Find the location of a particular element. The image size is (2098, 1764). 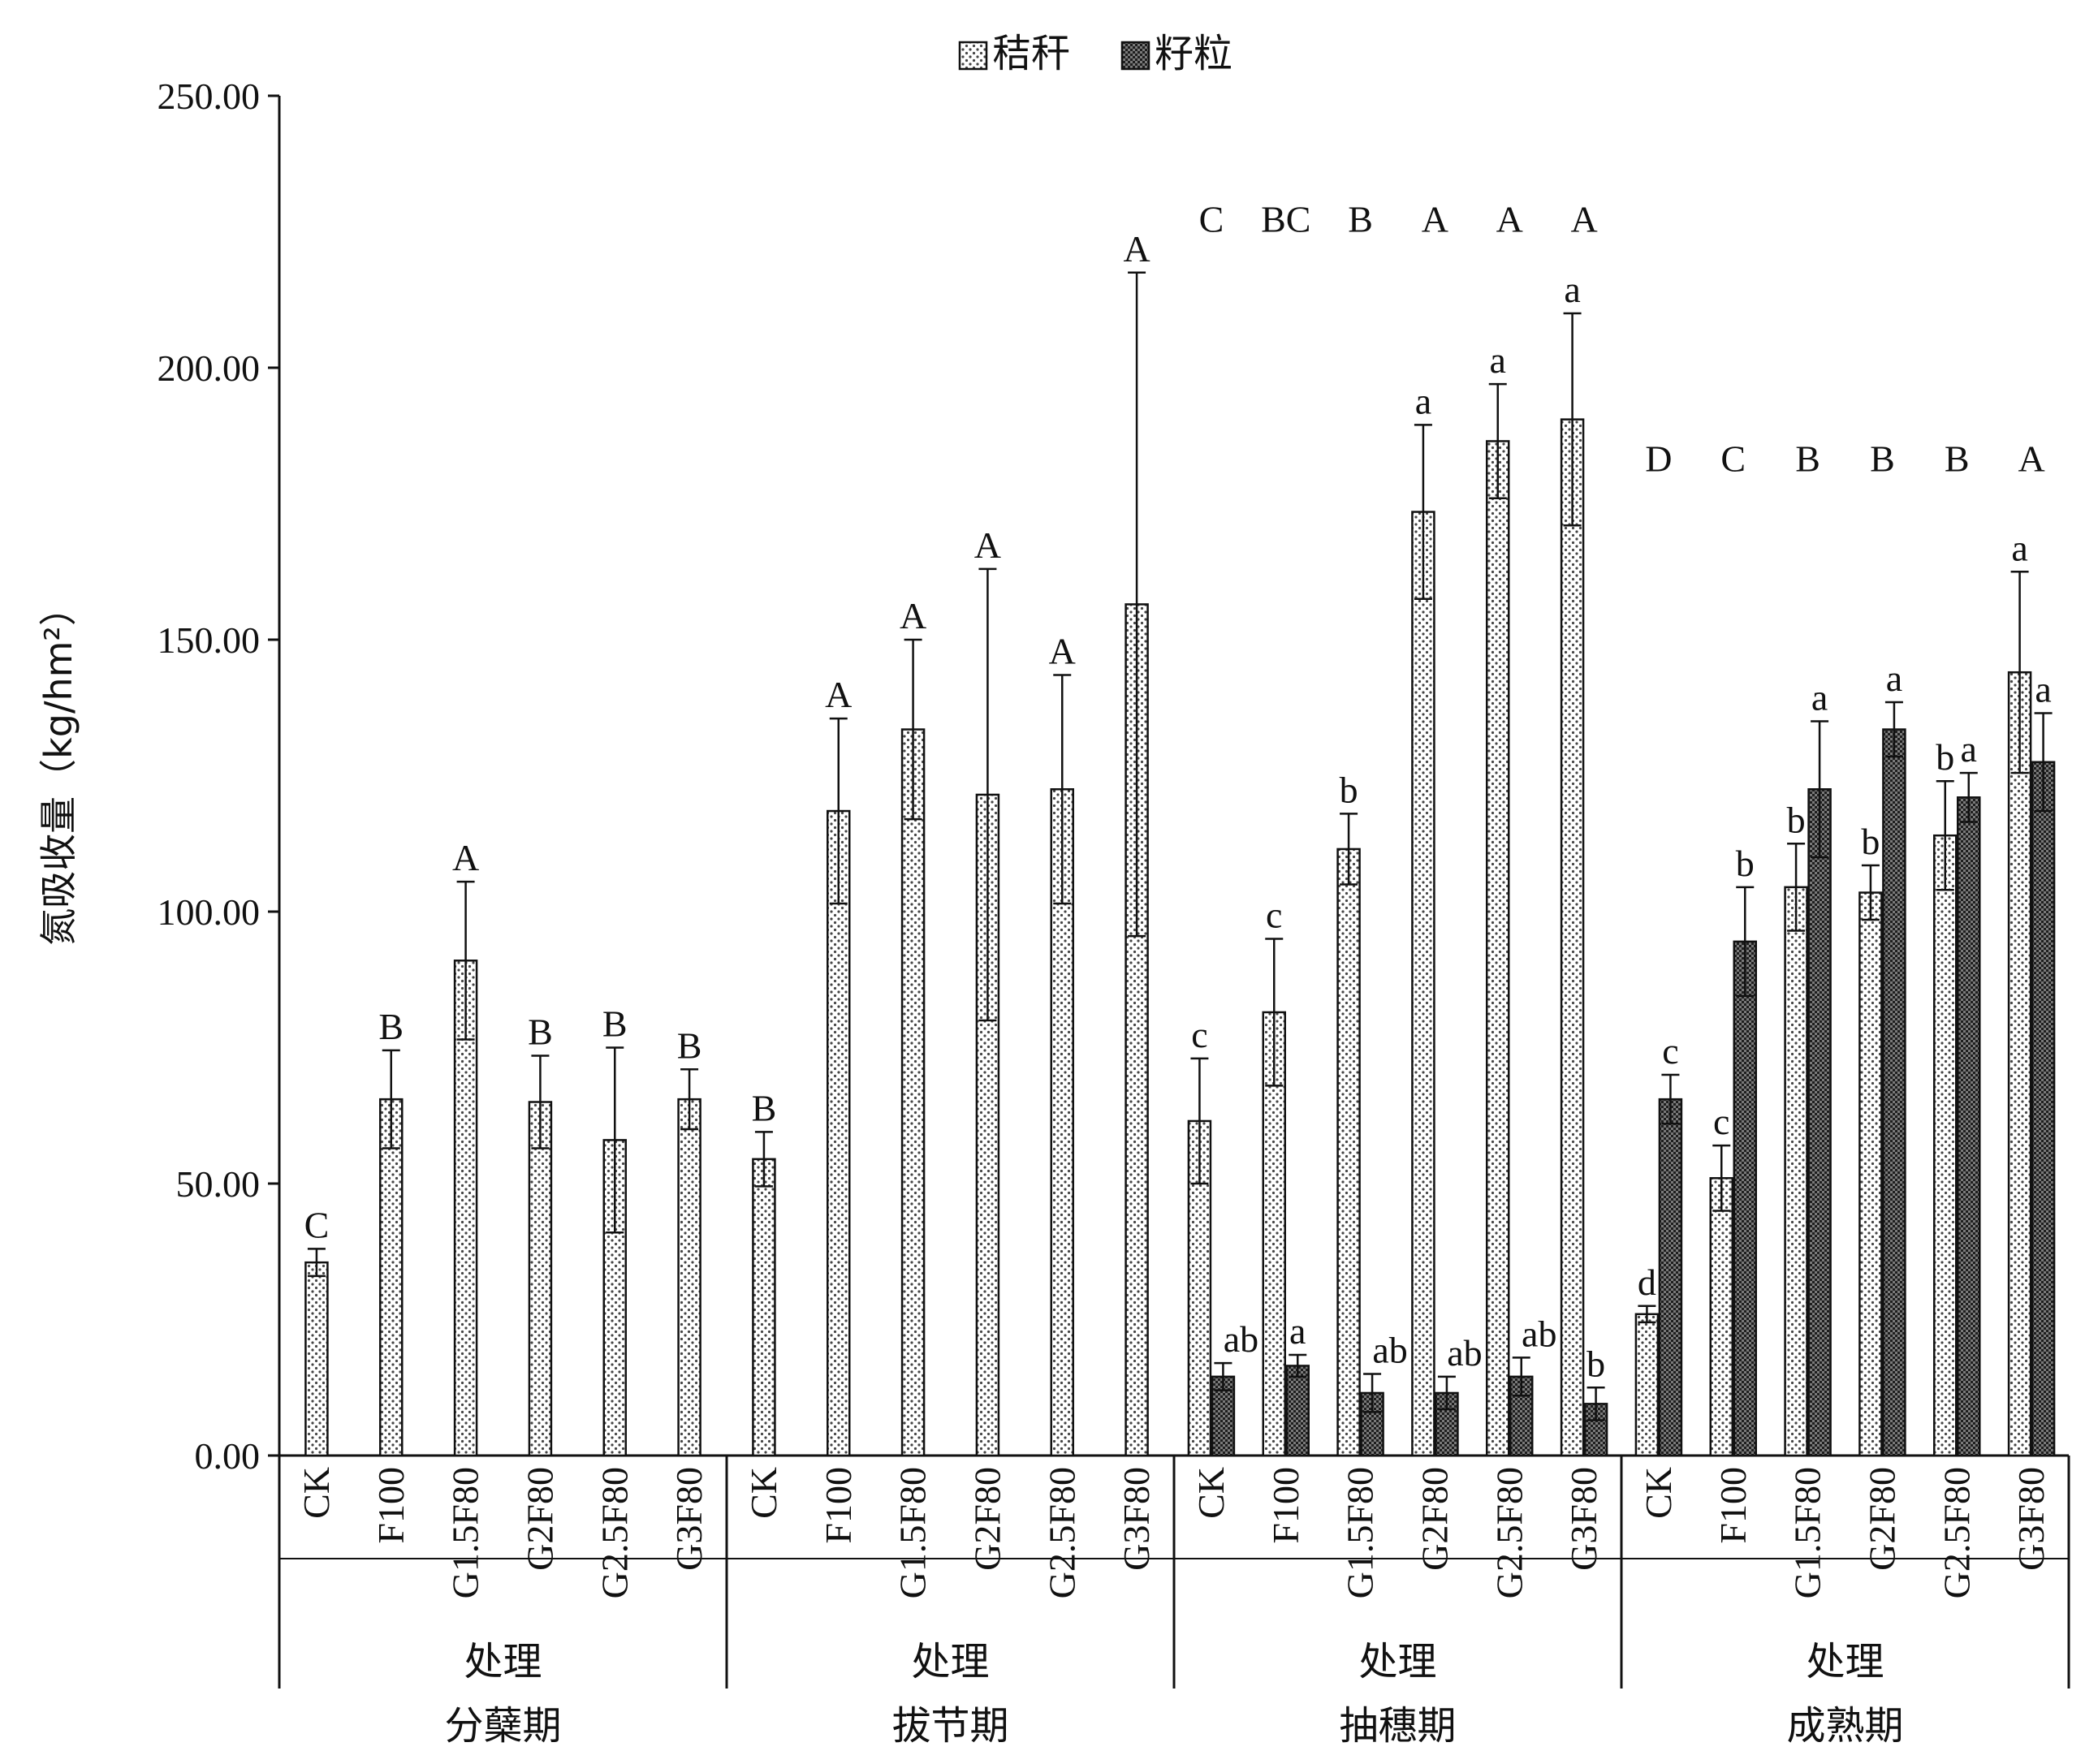

legend-swatch-straw is located at coordinates (973, 56).